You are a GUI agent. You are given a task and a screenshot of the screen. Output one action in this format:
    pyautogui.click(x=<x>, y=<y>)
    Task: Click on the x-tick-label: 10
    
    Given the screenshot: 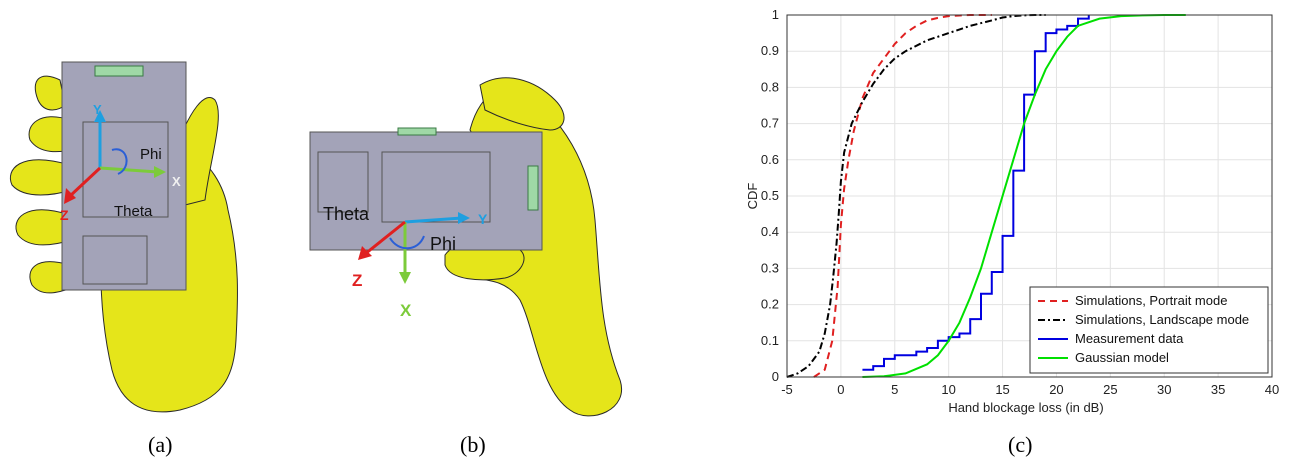 What is the action you would take?
    pyautogui.click(x=948, y=389)
    